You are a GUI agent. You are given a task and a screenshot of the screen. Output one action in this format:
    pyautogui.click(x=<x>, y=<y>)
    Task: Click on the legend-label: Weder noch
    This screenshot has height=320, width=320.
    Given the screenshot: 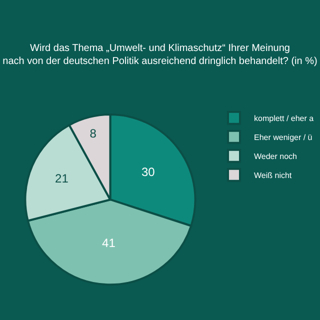 What is the action you would take?
    pyautogui.click(x=275, y=157)
    